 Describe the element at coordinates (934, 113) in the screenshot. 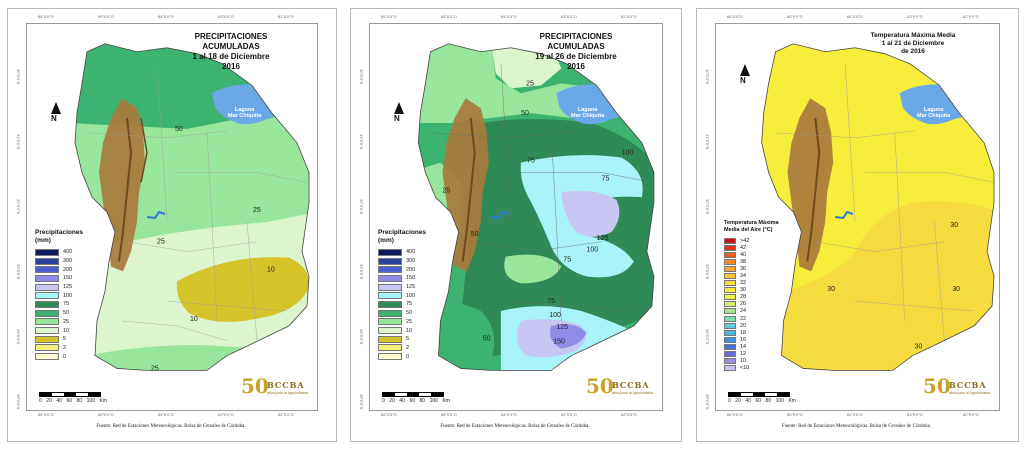

I see `lake-label: Laguna Mar Chiquita` at that location.